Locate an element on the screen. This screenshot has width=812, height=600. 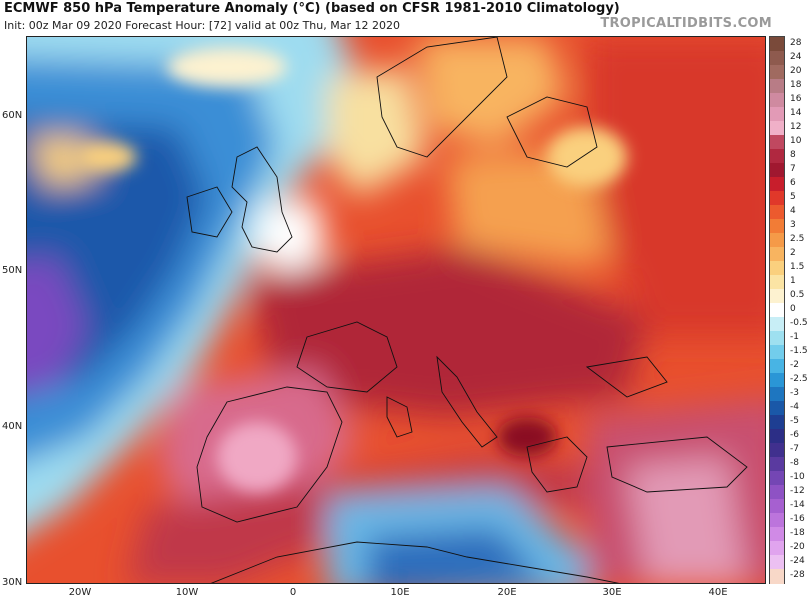
colorbar-label: 10 is located at coordinates (796, 141).